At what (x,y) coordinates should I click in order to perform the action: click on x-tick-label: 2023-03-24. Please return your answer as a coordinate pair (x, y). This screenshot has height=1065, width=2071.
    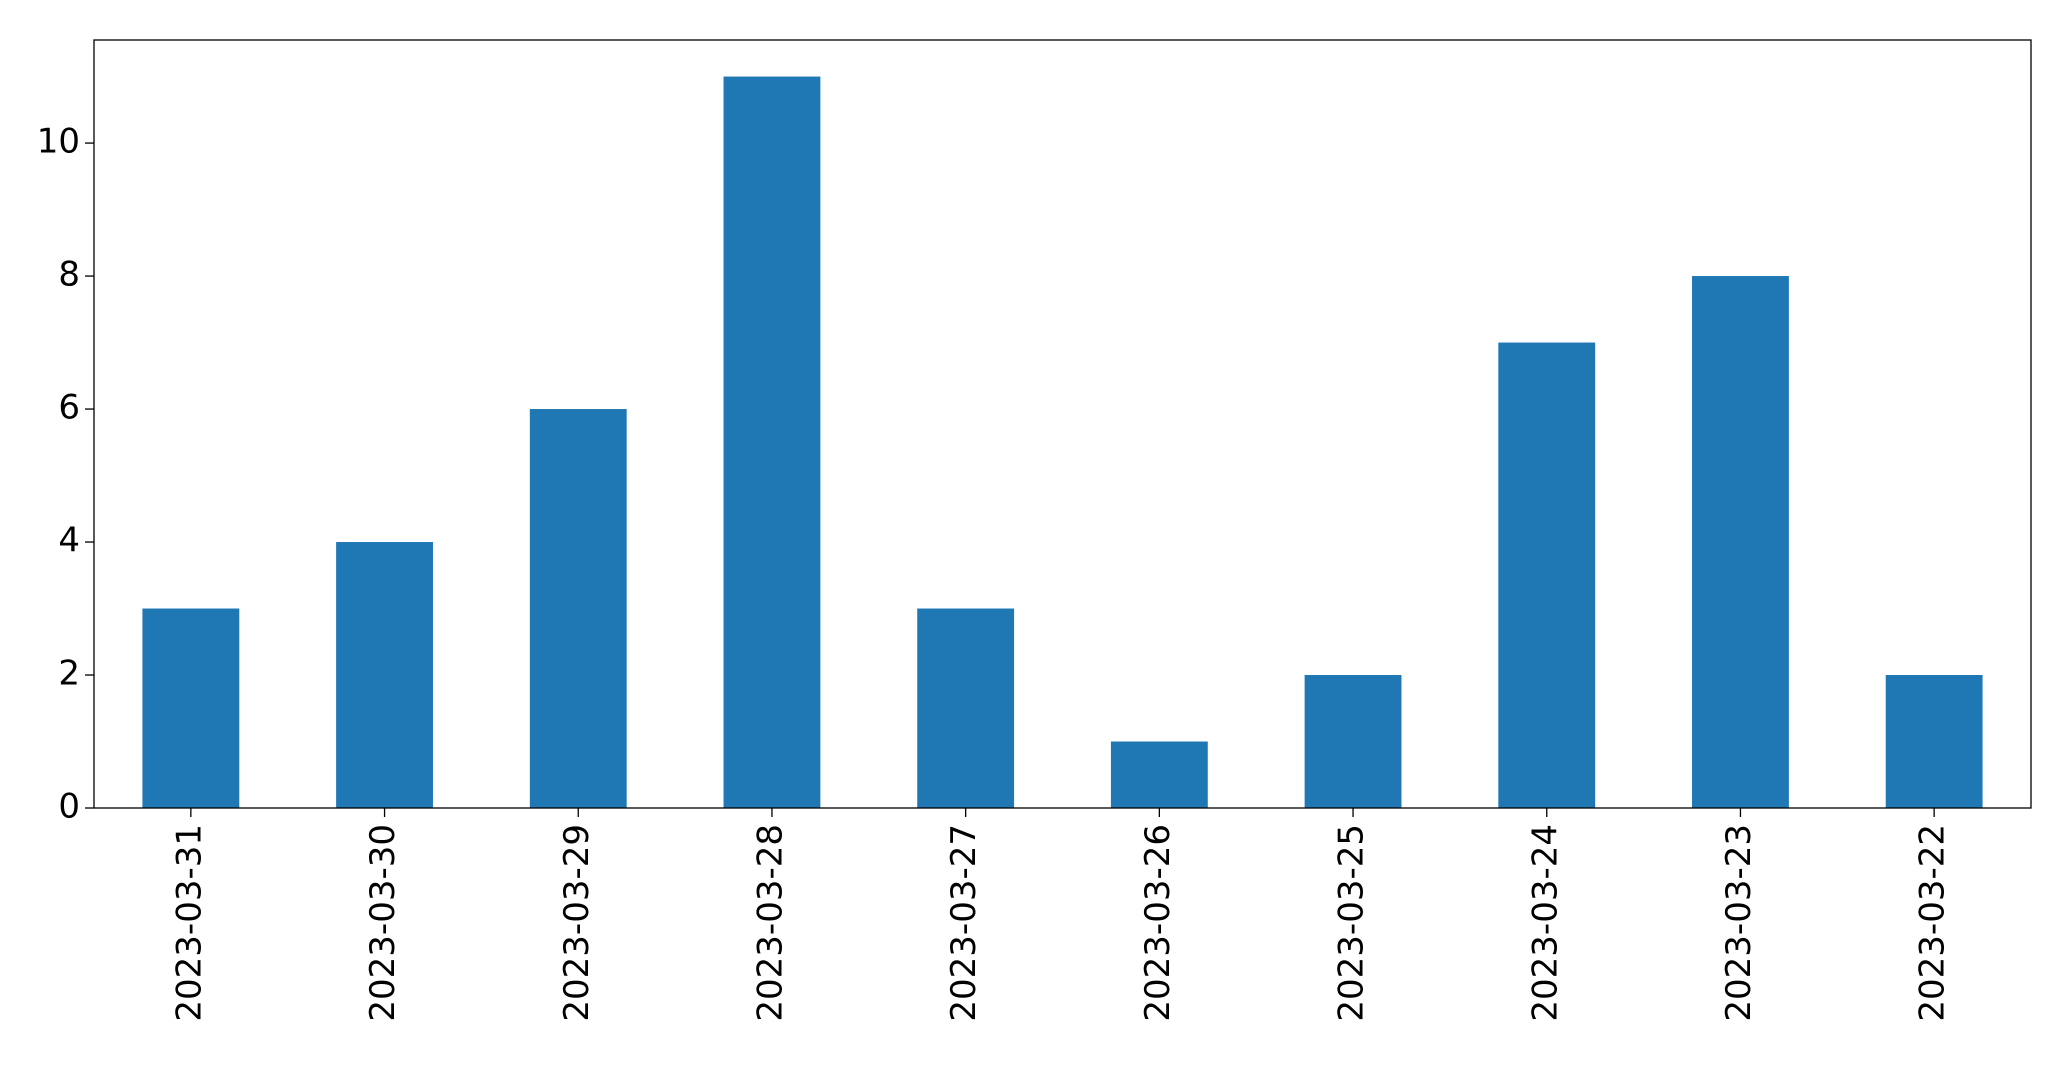
    Looking at the image, I should click on (1545, 923).